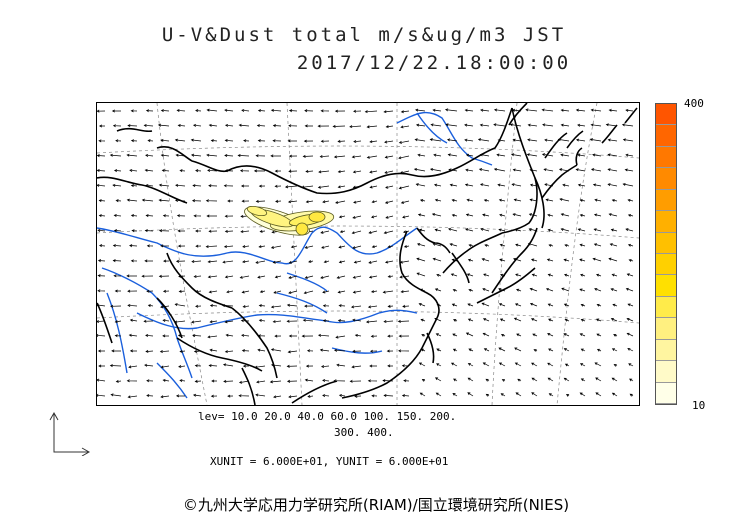  I want to click on colorbar-segment, so click(666, 157).